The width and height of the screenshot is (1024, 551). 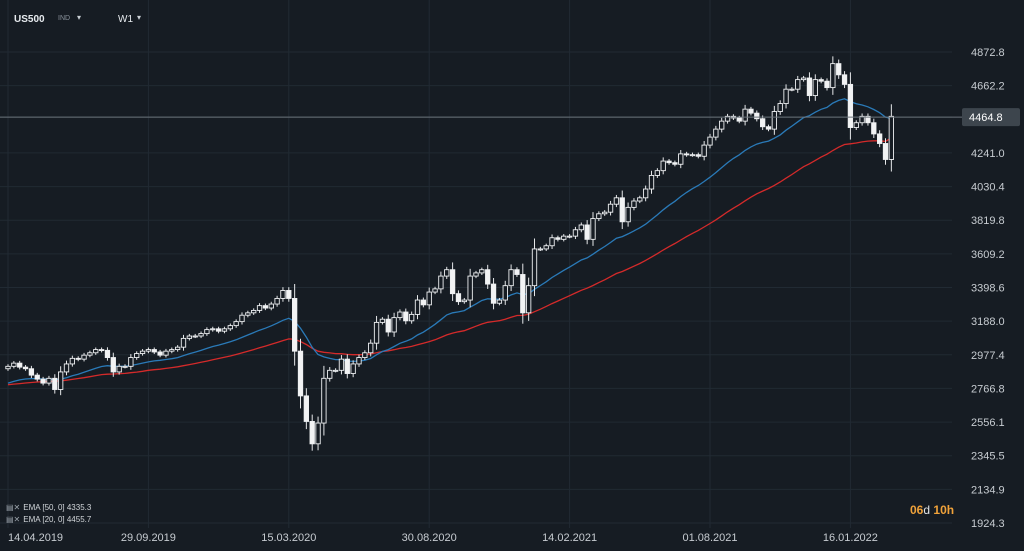 What do you see at coordinates (148, 538) in the screenshot?
I see `date-tick-label: 29.09.2019` at bounding box center [148, 538].